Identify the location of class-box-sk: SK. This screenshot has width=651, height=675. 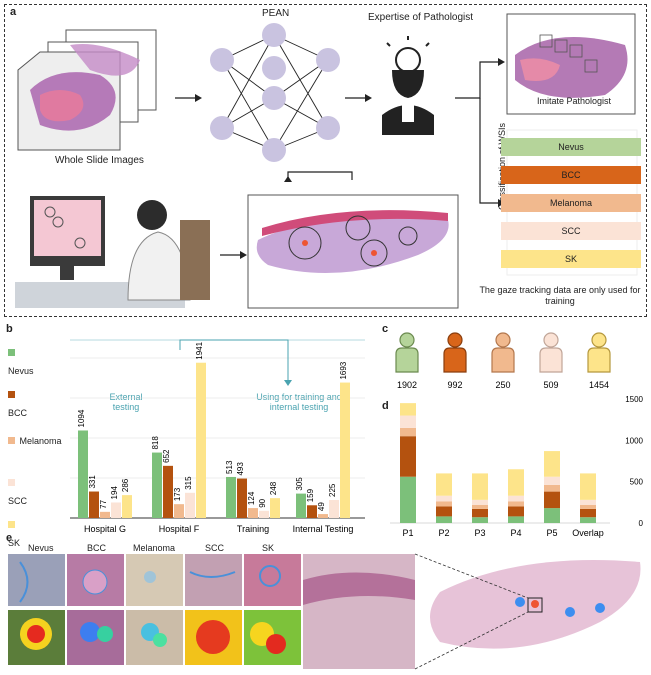
(571, 259).